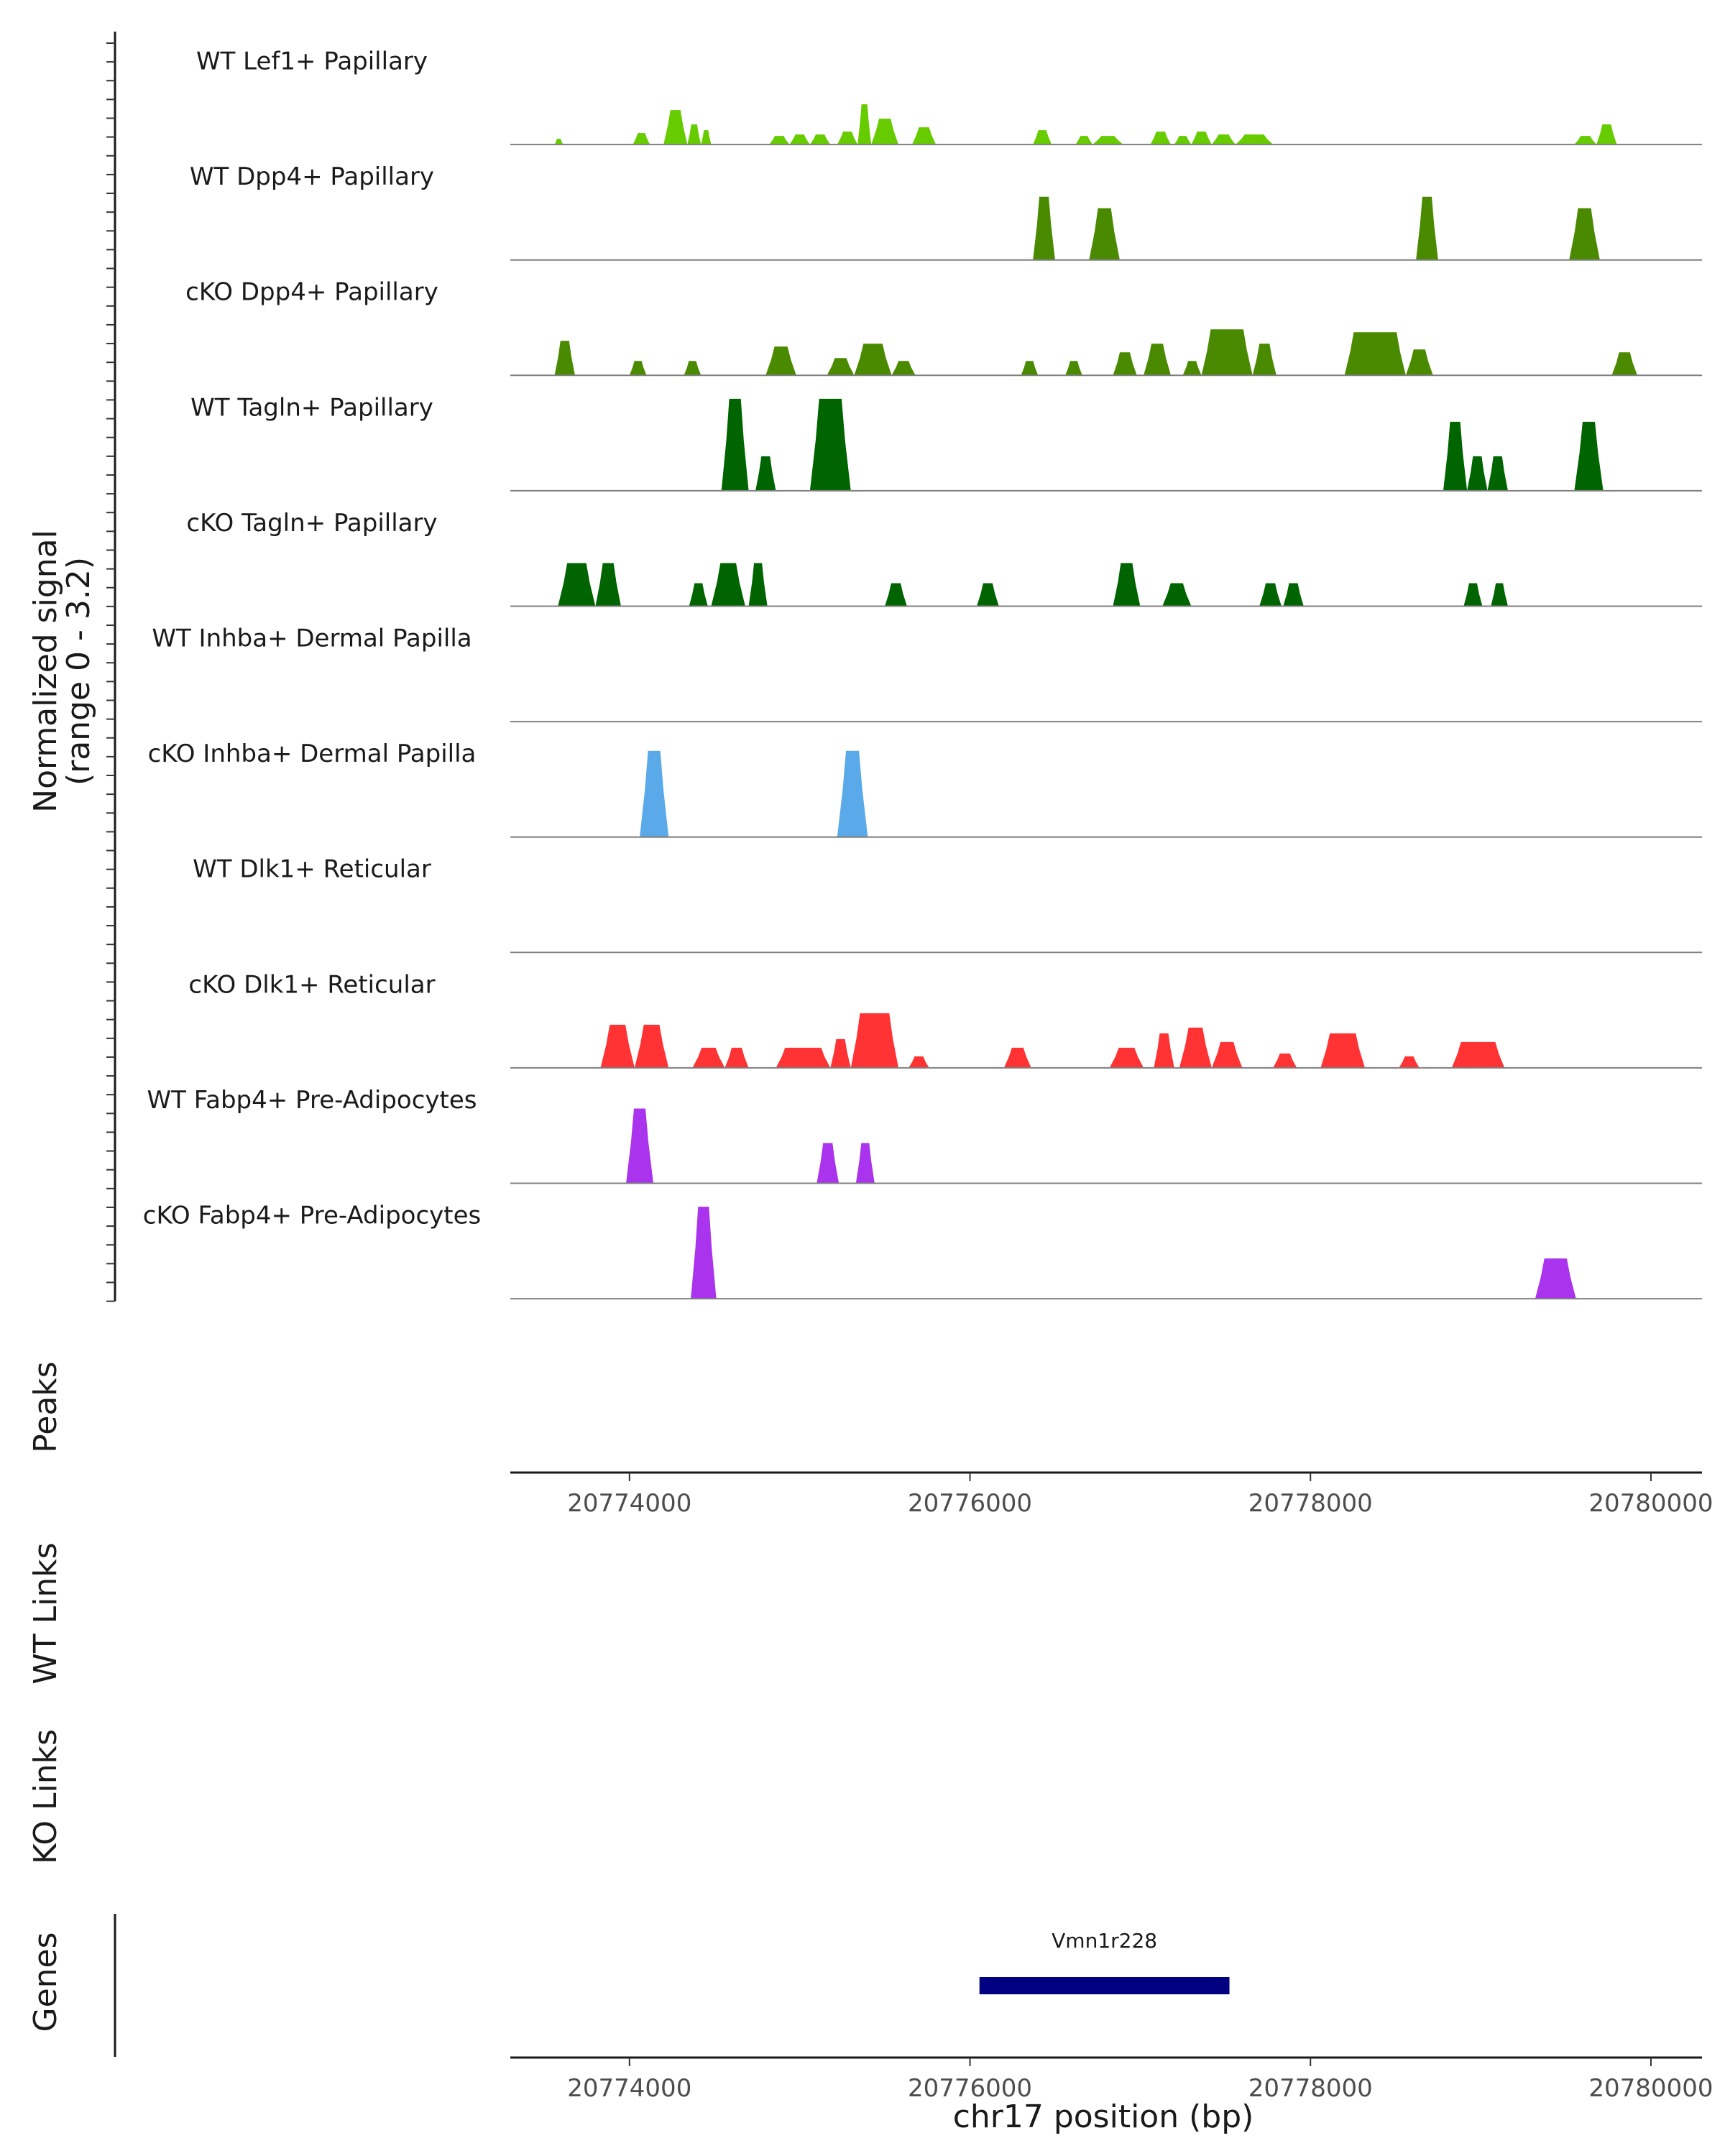 The image size is (1725, 2156). I want to click on track-label: WT Fabp4+ Pre-Adipocytes, so click(312, 1100).